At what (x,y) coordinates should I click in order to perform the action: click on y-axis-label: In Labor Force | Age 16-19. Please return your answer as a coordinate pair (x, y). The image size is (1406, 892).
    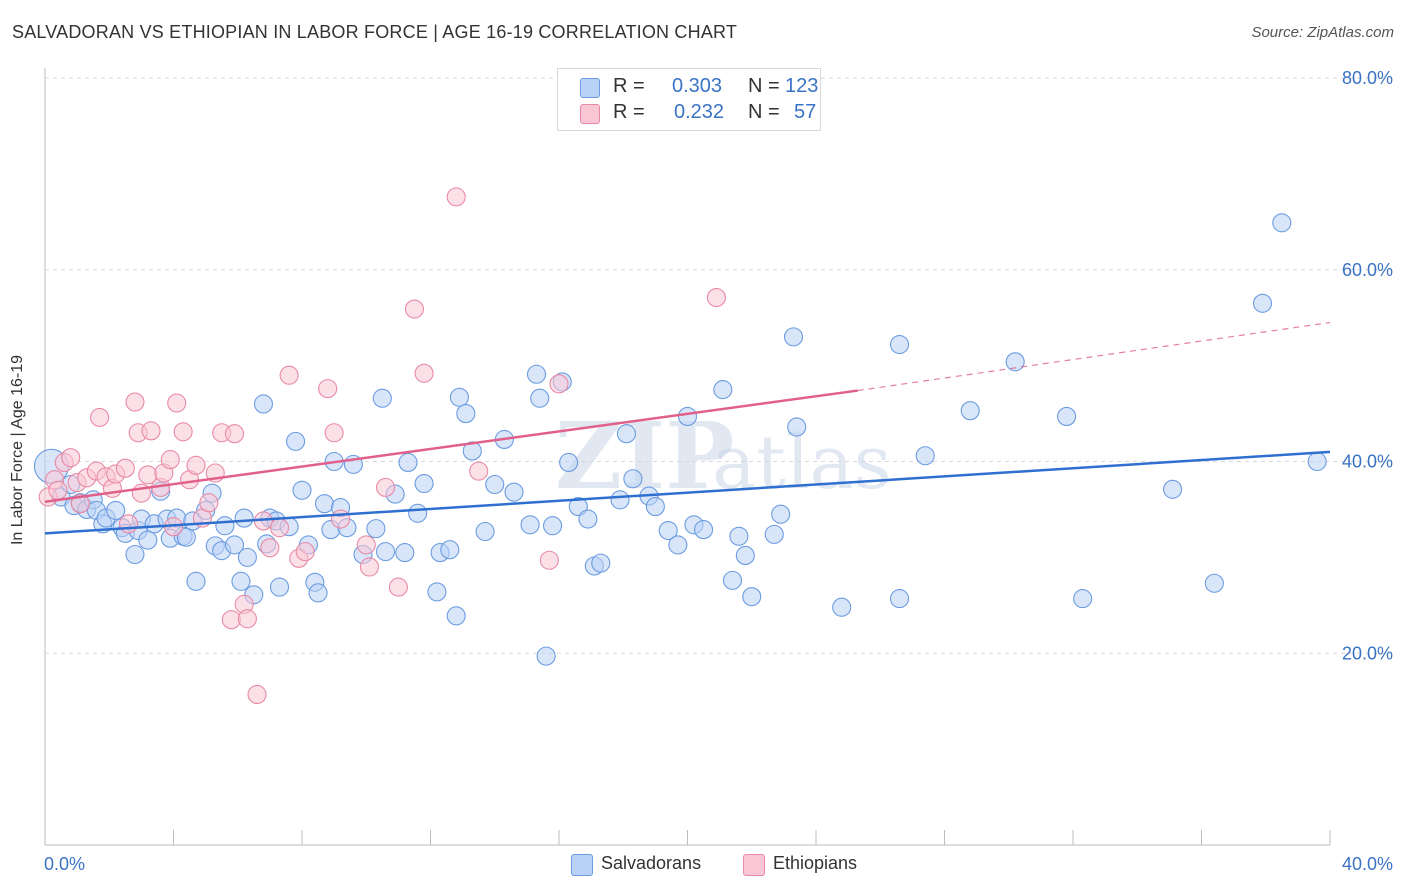
    Looking at the image, I should click on (17, 450).